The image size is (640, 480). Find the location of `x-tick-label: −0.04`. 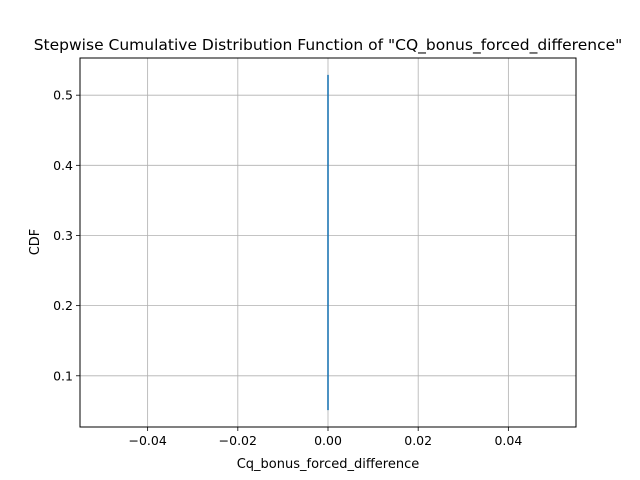

x-tick-label: −0.04 is located at coordinates (147, 440).